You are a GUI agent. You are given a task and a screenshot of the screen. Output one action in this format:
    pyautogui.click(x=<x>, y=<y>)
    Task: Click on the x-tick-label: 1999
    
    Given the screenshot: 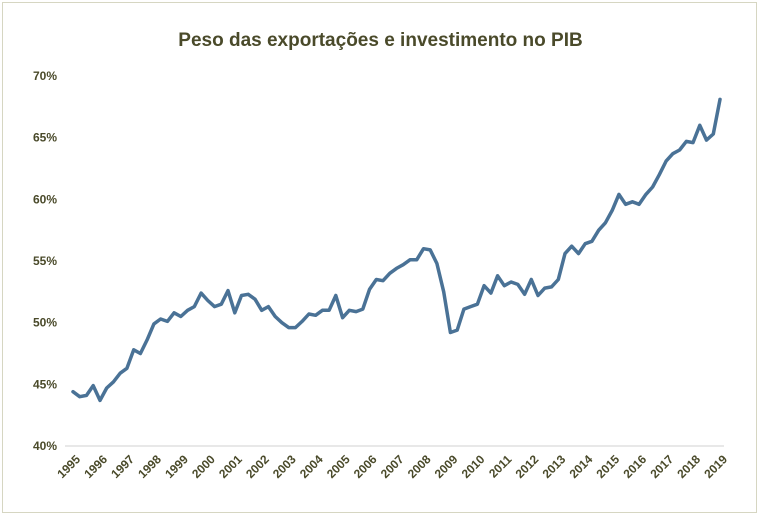 What is the action you would take?
    pyautogui.click(x=176, y=466)
    